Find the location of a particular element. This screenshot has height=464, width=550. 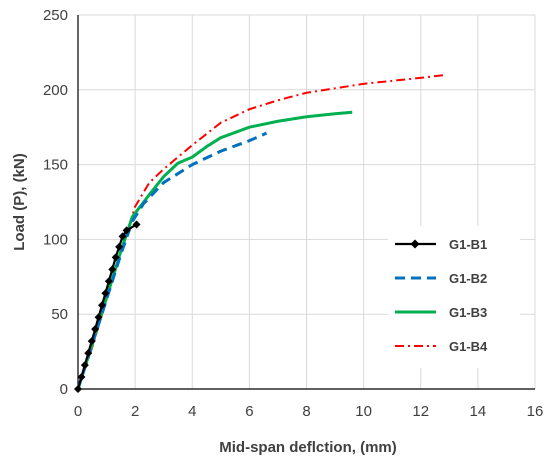

x-tick-label: 4 is located at coordinates (192, 411).